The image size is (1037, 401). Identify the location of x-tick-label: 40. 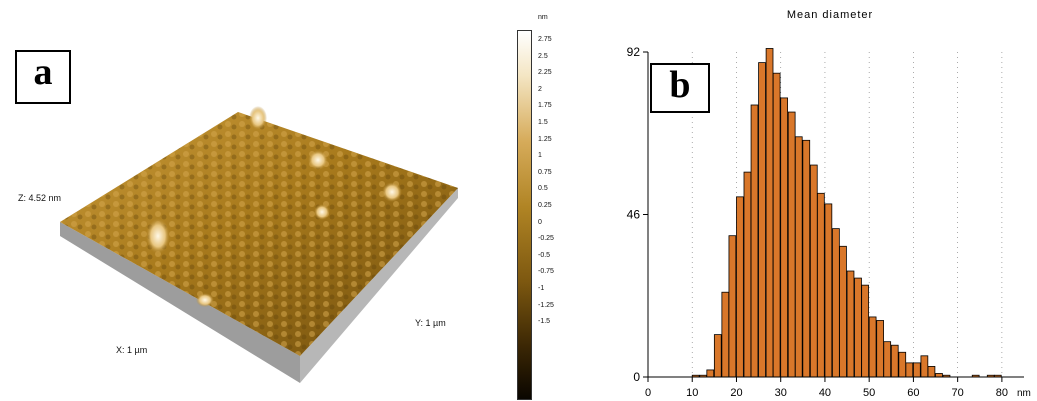
(825, 393).